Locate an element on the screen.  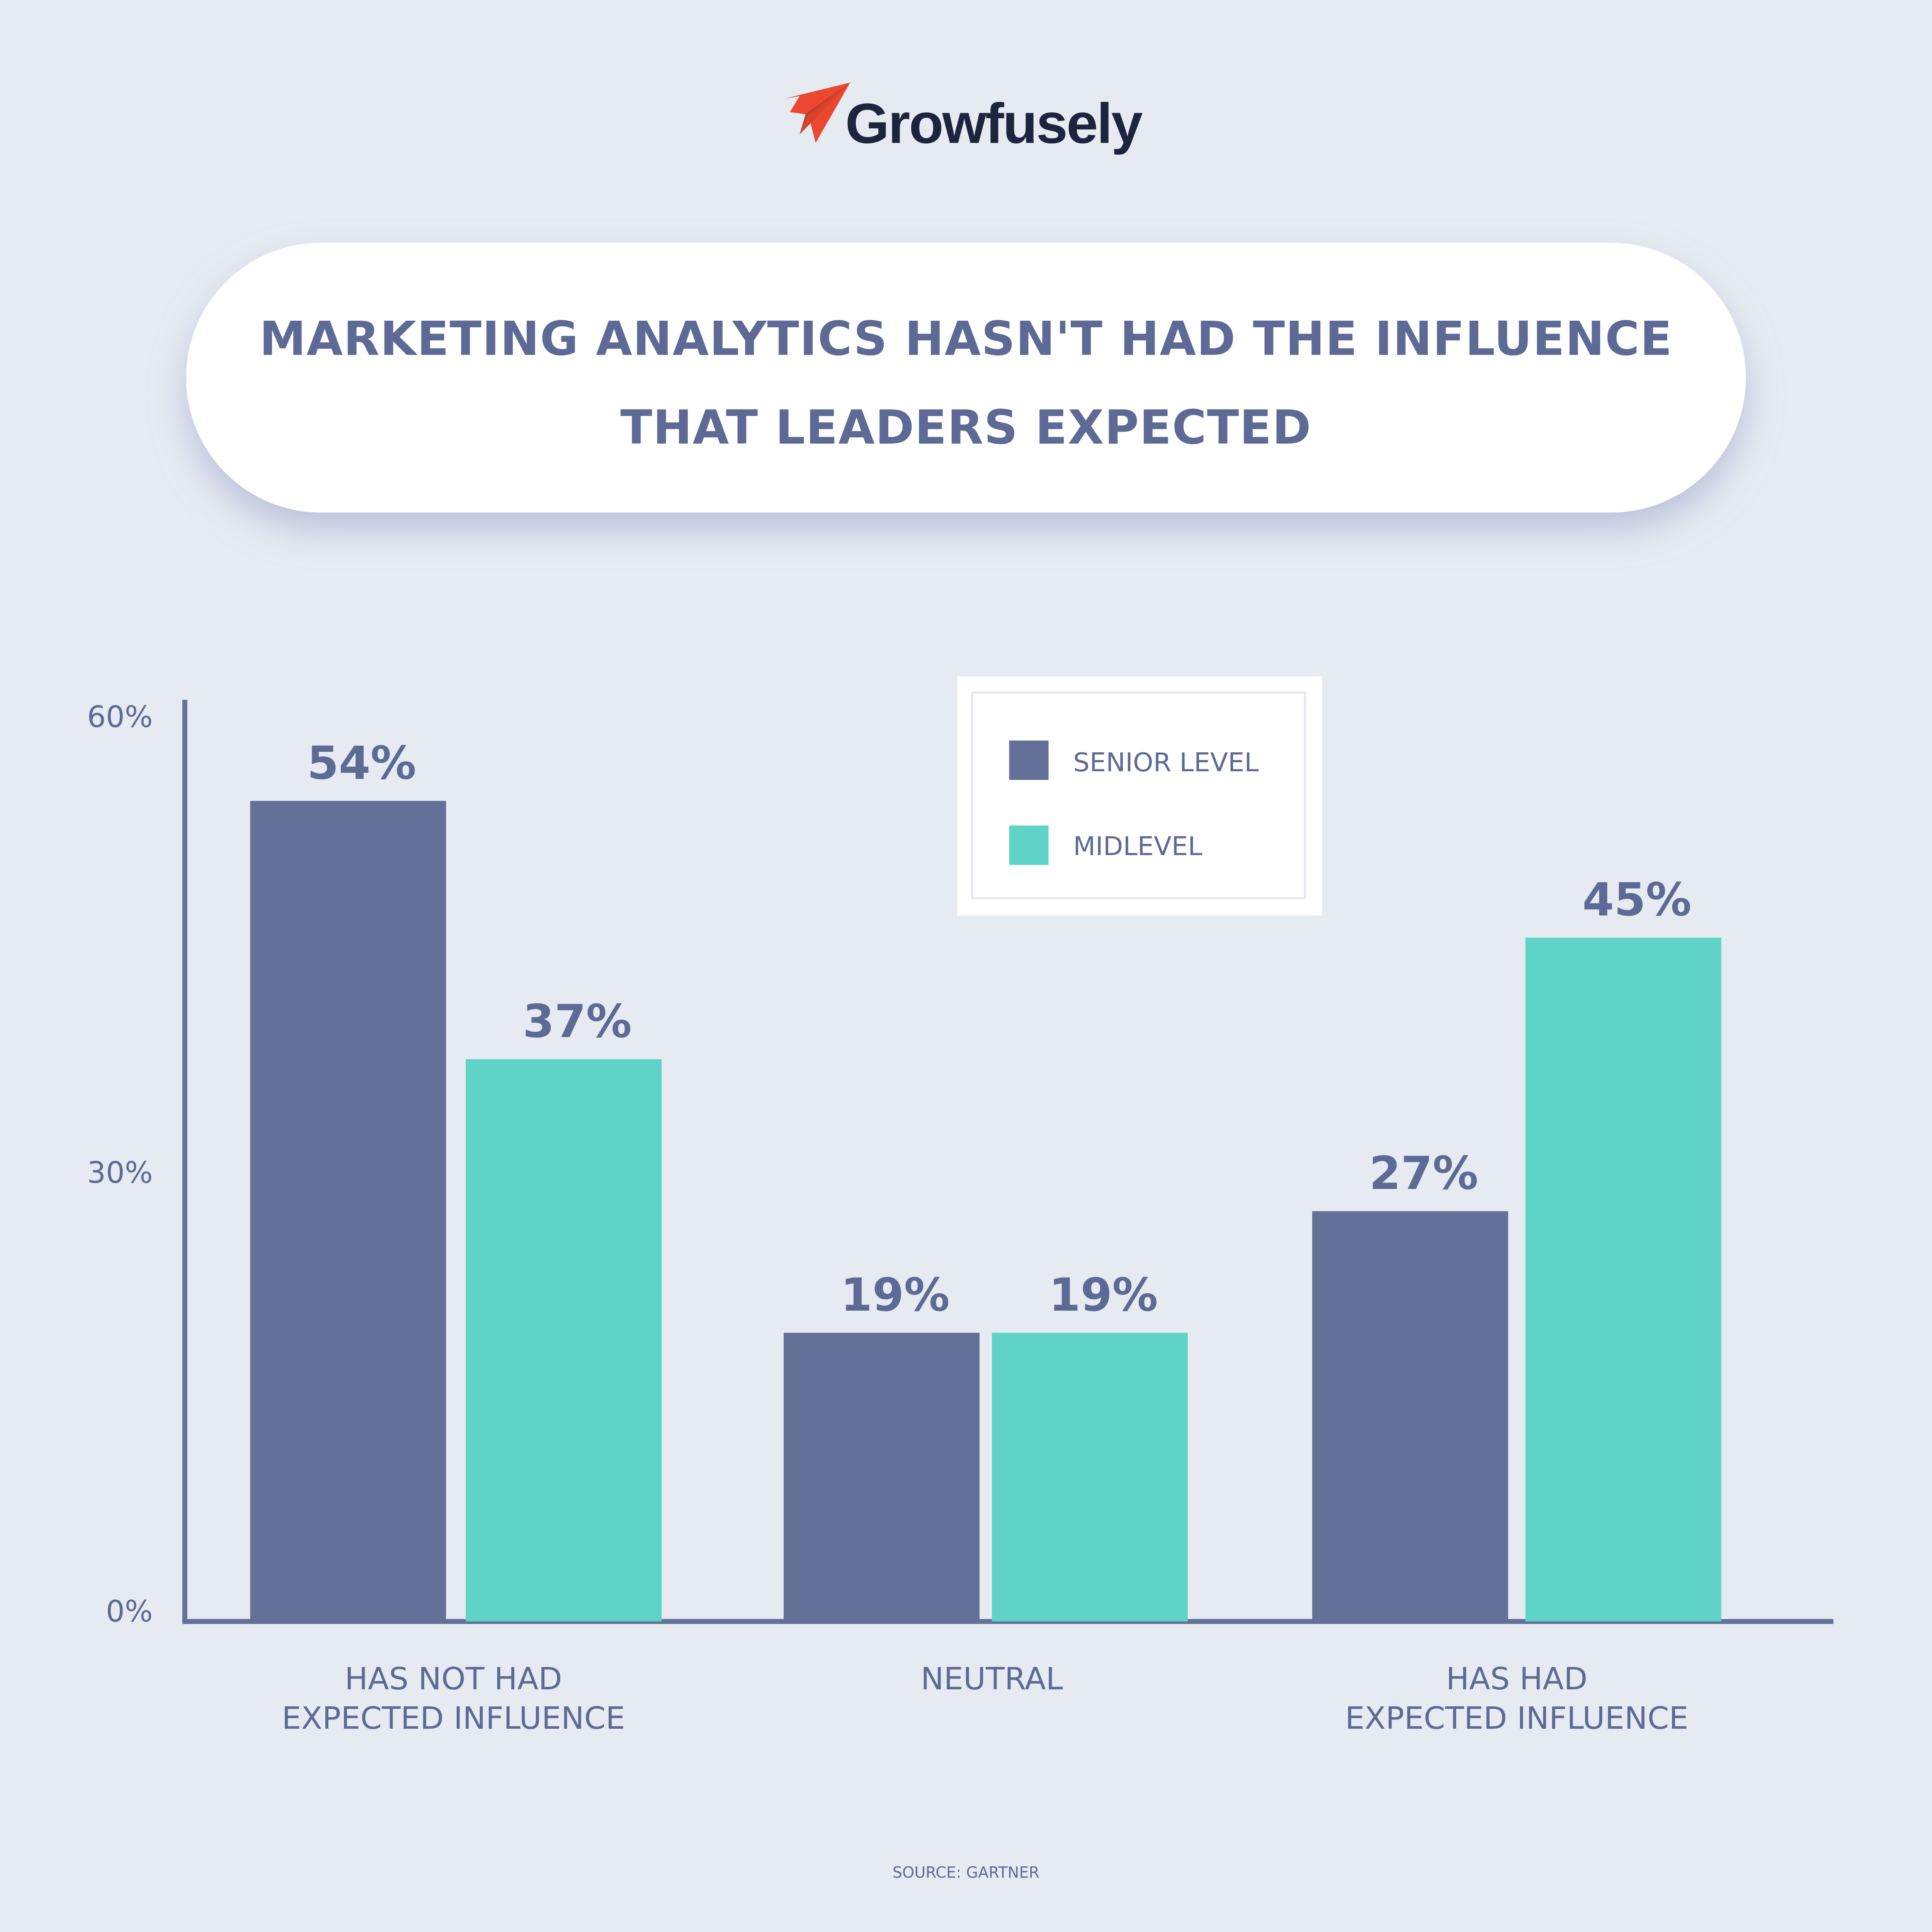
brand-logo: Growfusely is located at coordinates (964, 119).